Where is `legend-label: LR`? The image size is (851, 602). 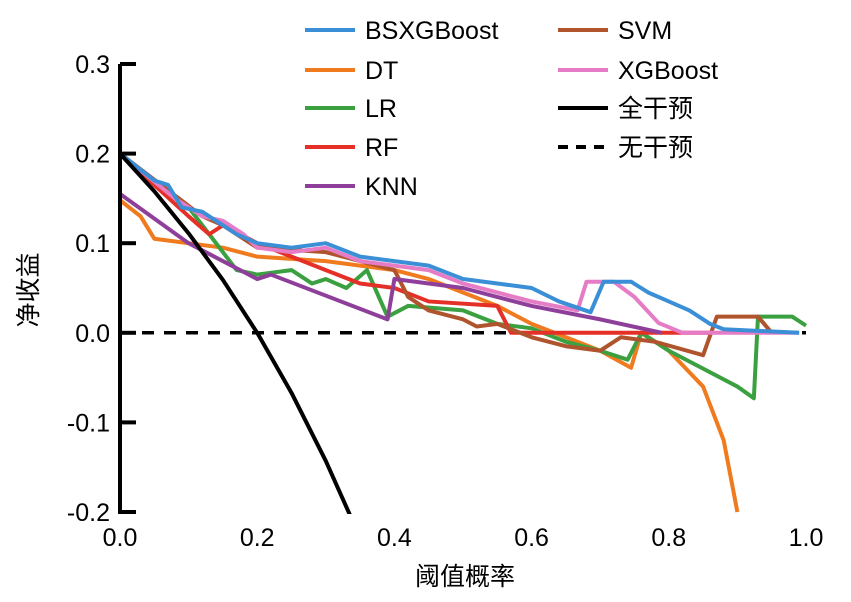
legend-label: LR is located at coordinates (381, 109).